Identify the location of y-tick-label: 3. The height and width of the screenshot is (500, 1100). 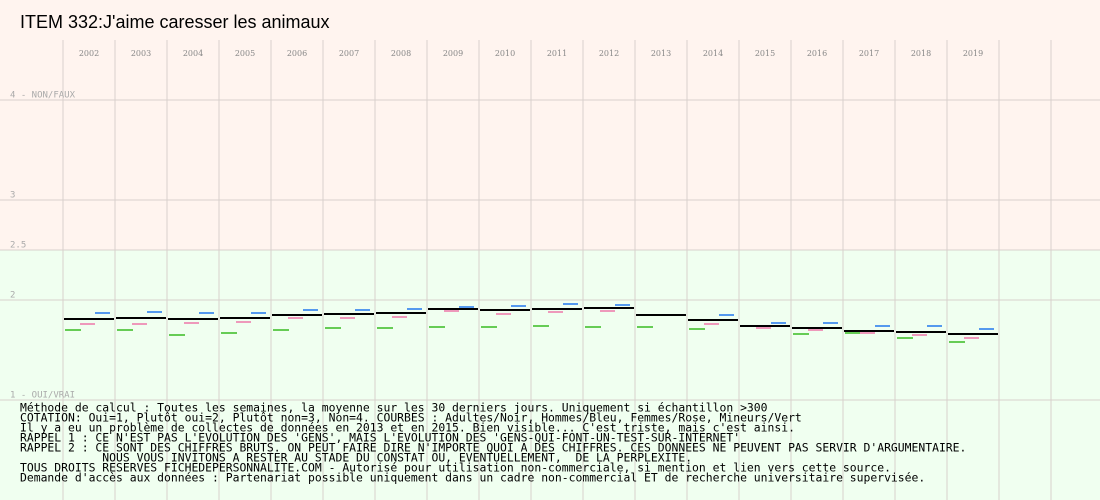
(12, 196).